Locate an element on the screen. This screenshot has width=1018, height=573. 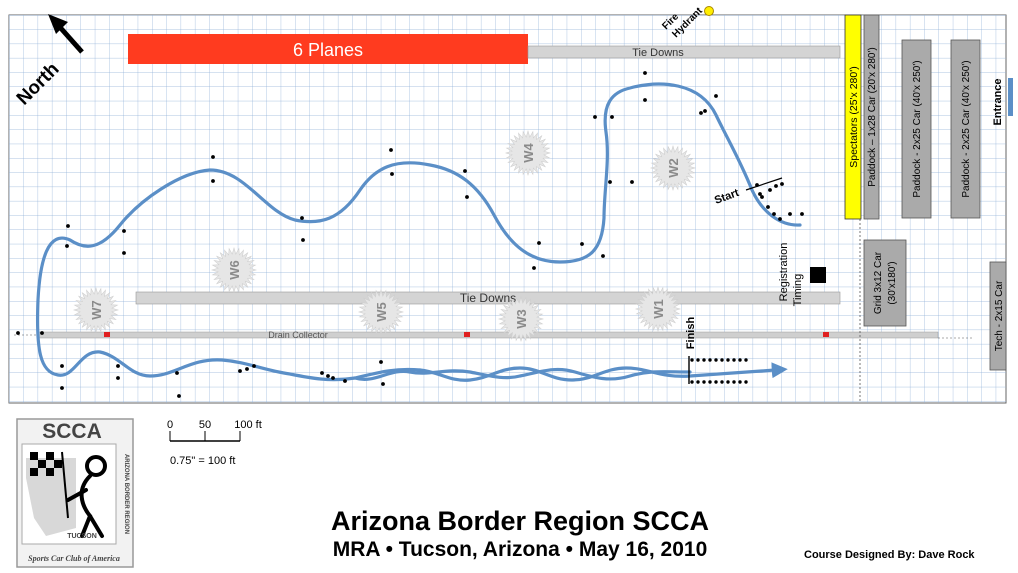
worker-station-5: W5 is located at coordinates (381, 312).